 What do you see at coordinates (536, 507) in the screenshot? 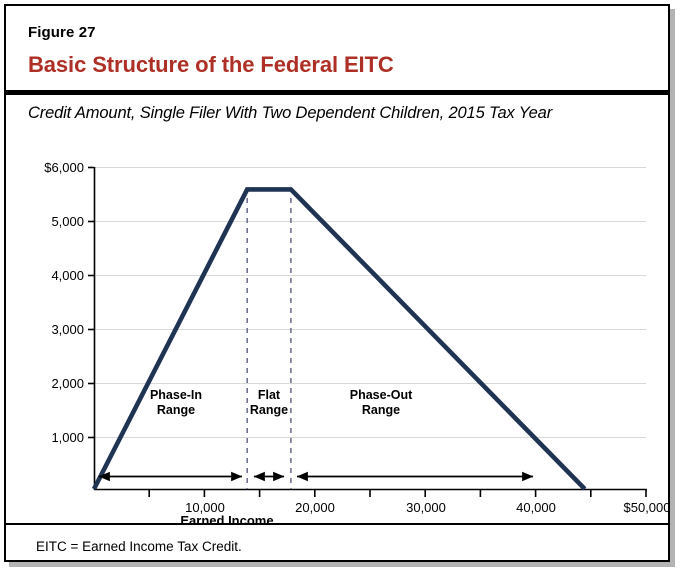
I see `x-tick-label-40000: 40,000` at bounding box center [536, 507].